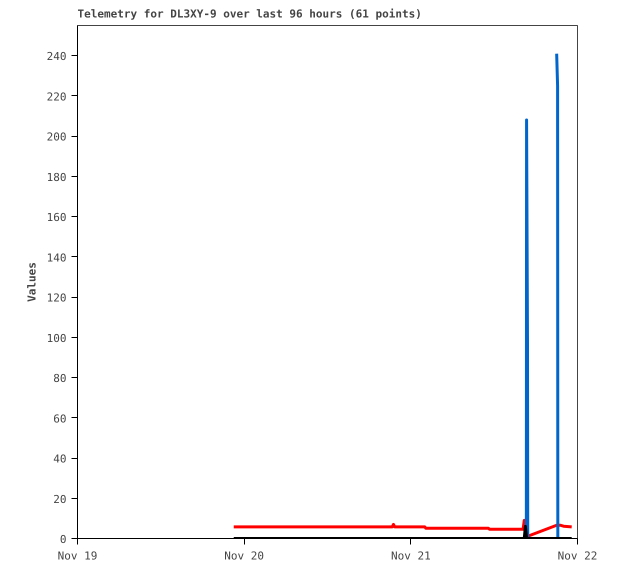  I want to click on y-tick-label: 120, so click(56, 298).